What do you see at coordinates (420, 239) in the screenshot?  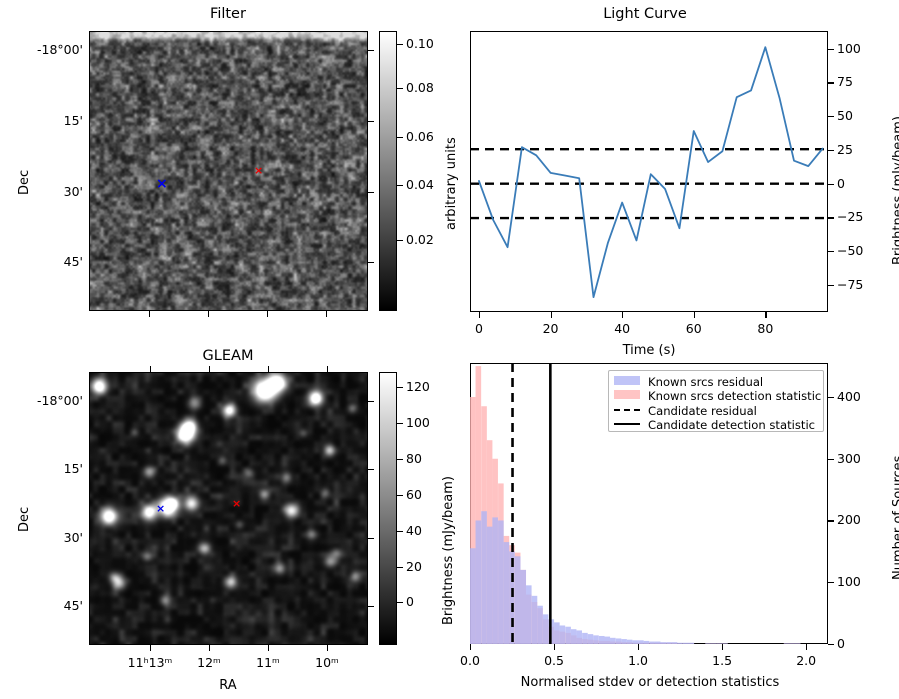 I see `filter-cb-tick-4: 0.02` at bounding box center [420, 239].